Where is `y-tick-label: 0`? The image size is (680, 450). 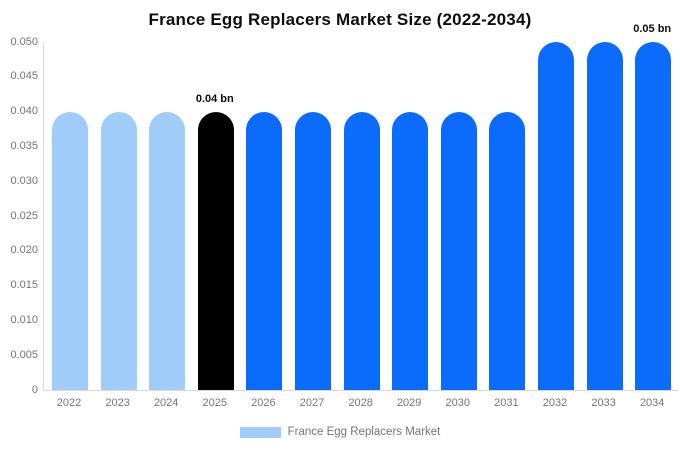
y-tick-label: 0 is located at coordinates (34, 389).